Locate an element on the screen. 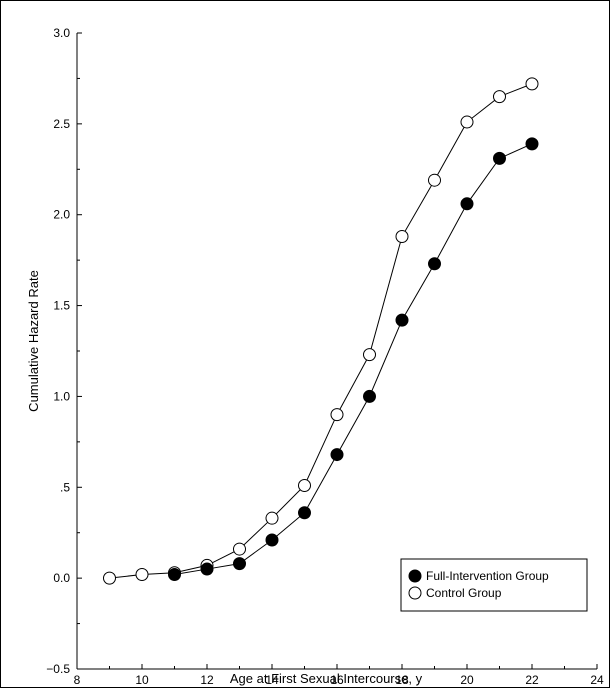  x-tick-label: 16 is located at coordinates (337, 680).